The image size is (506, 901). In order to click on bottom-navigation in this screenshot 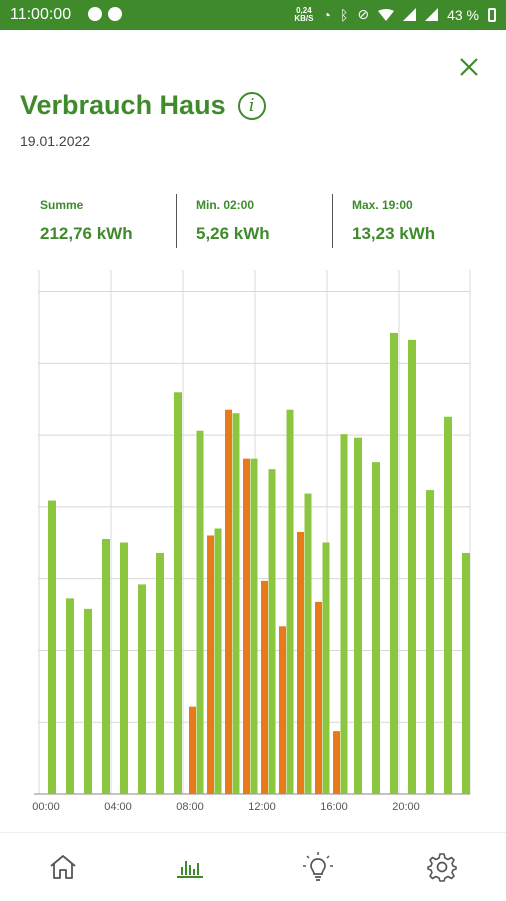, I will do `click(253, 866)`.